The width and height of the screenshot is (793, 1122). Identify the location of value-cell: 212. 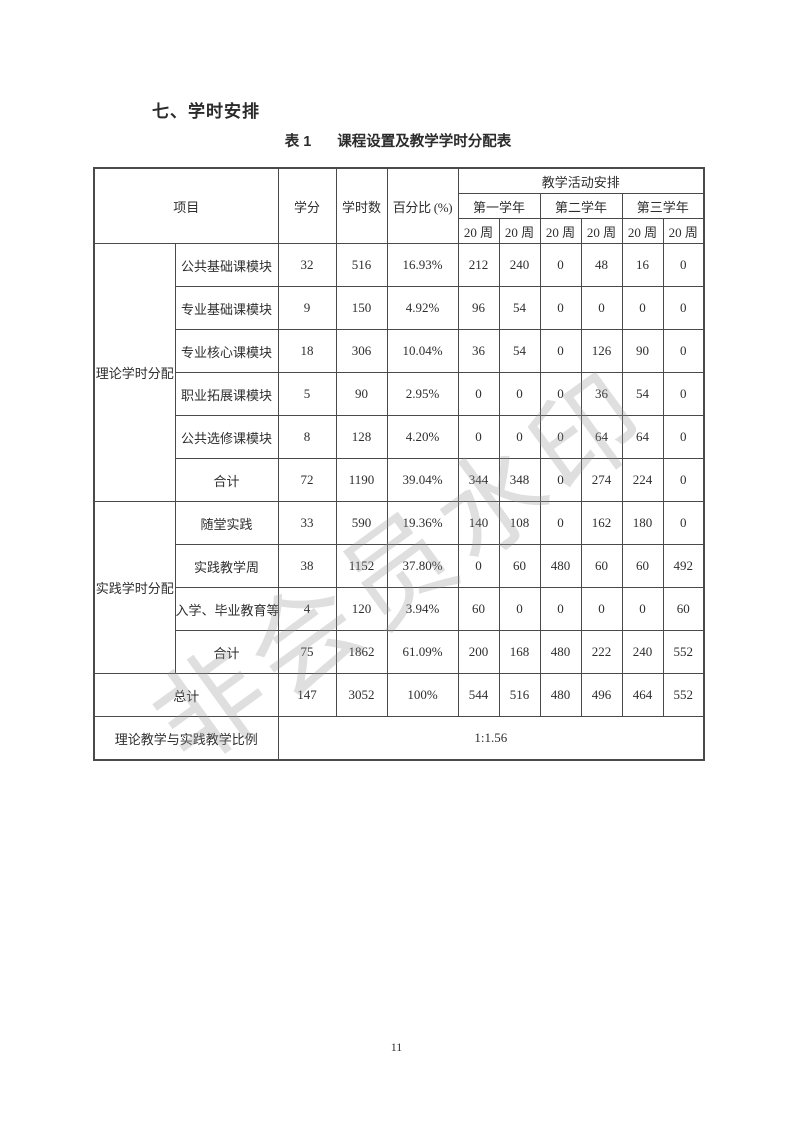
(478, 265).